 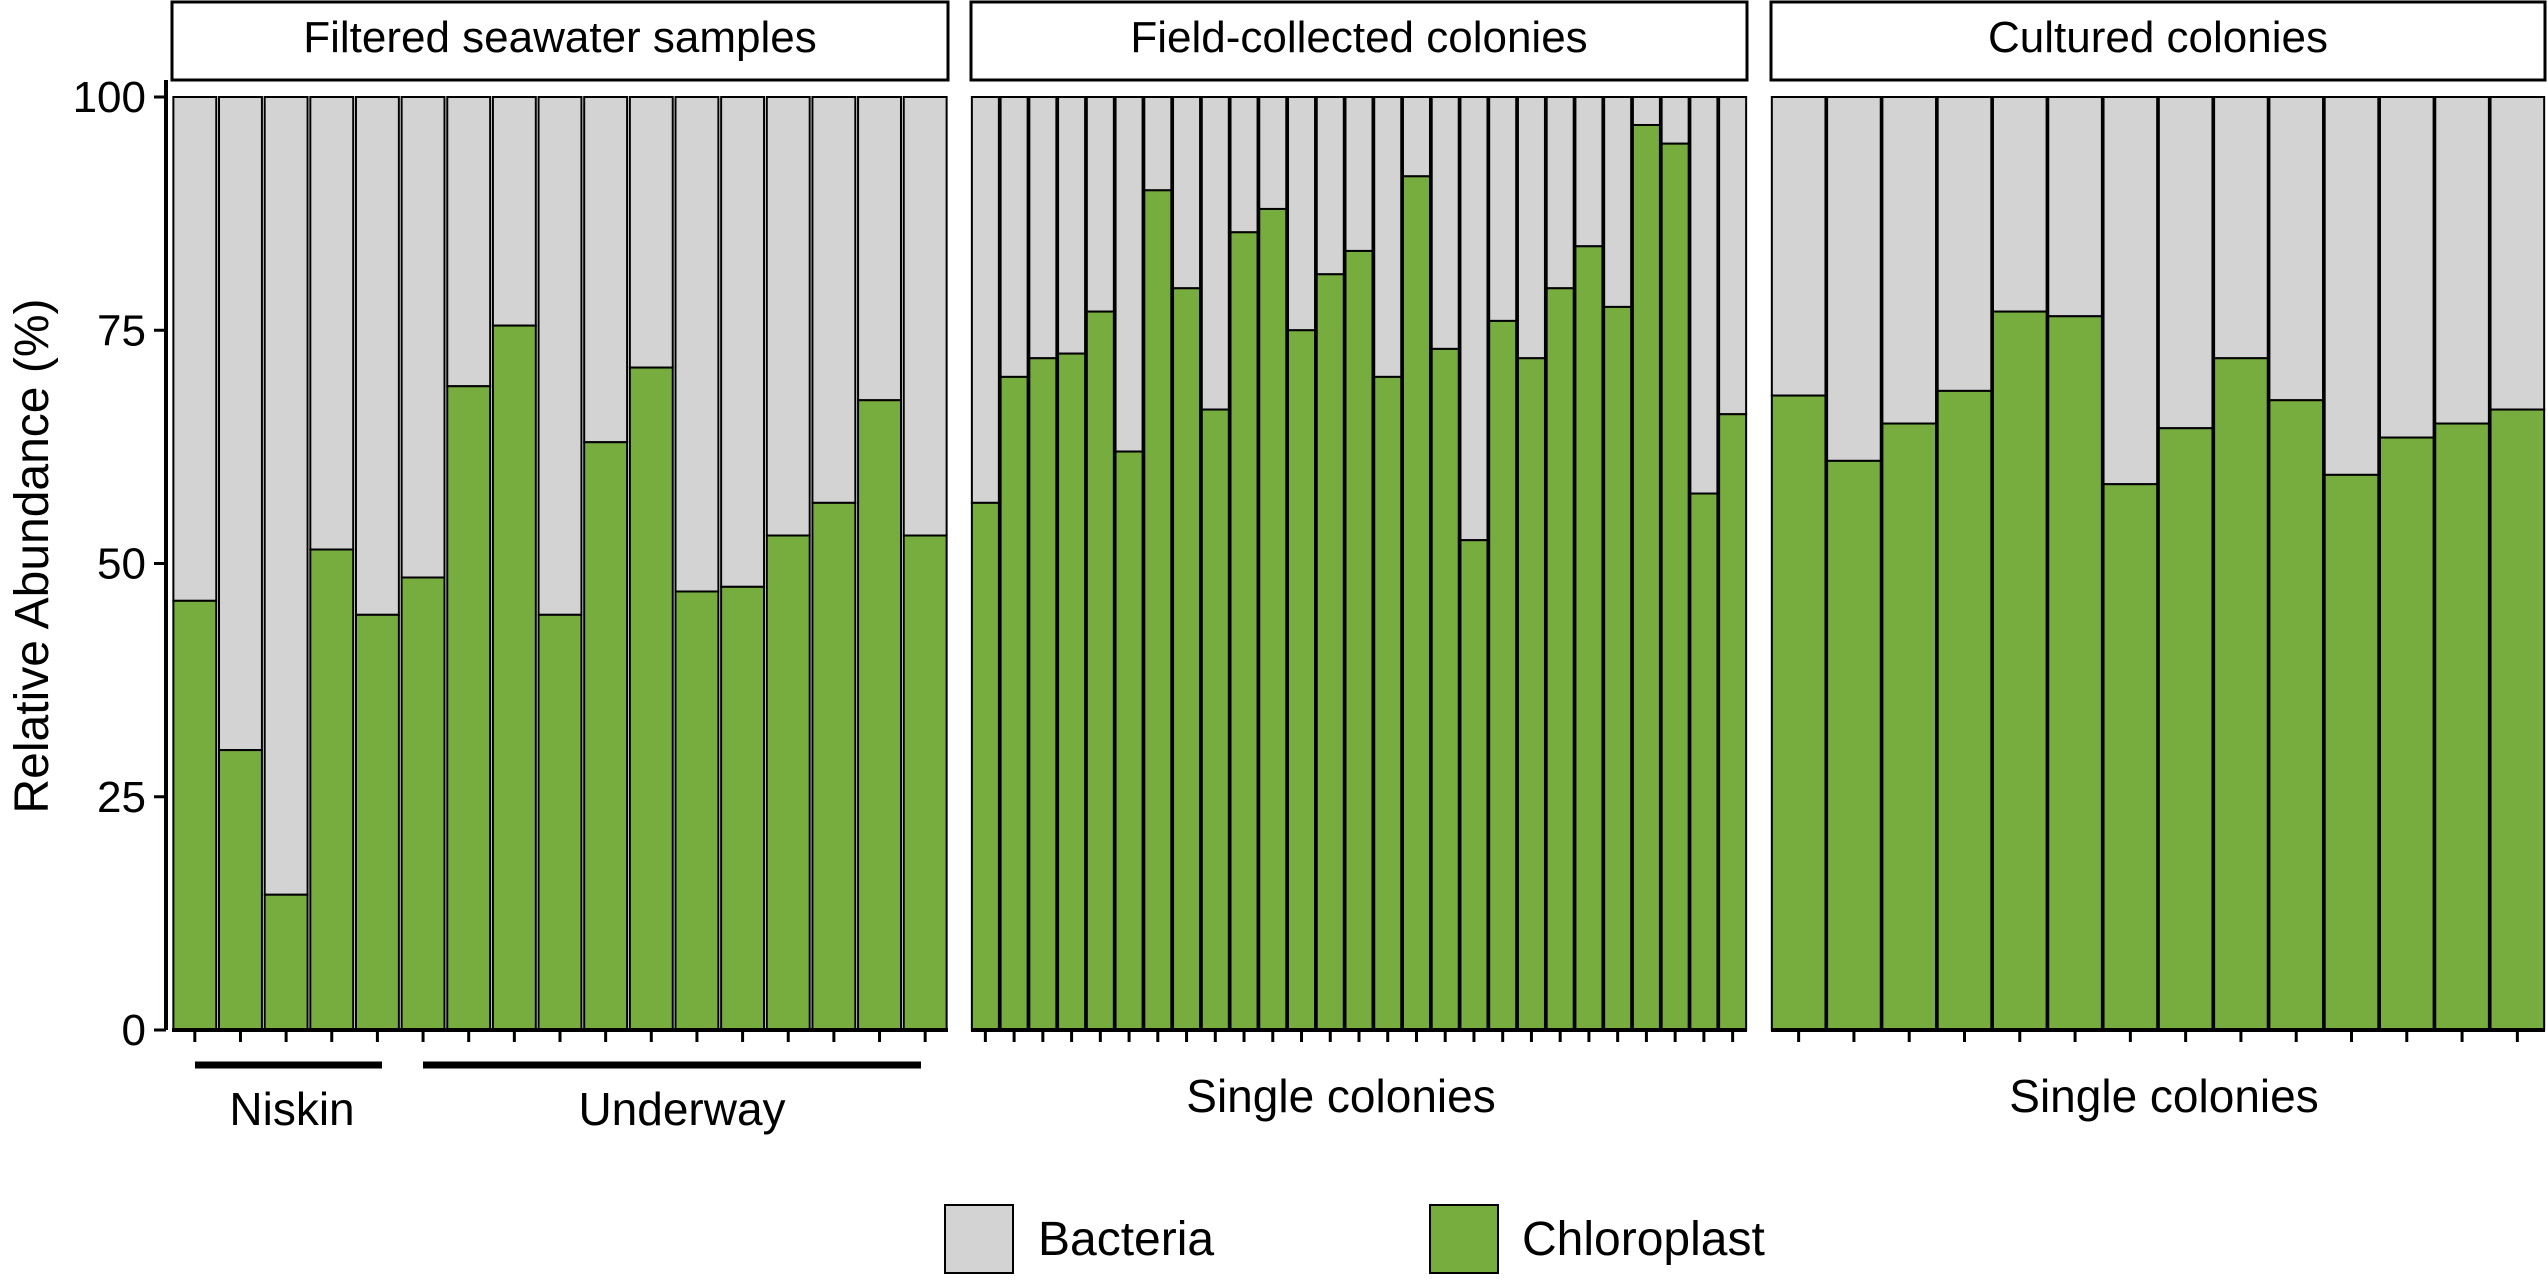 What do you see at coordinates (1340, 1096) in the screenshot?
I see `group-label-single-colonies-field: Single colonies` at bounding box center [1340, 1096].